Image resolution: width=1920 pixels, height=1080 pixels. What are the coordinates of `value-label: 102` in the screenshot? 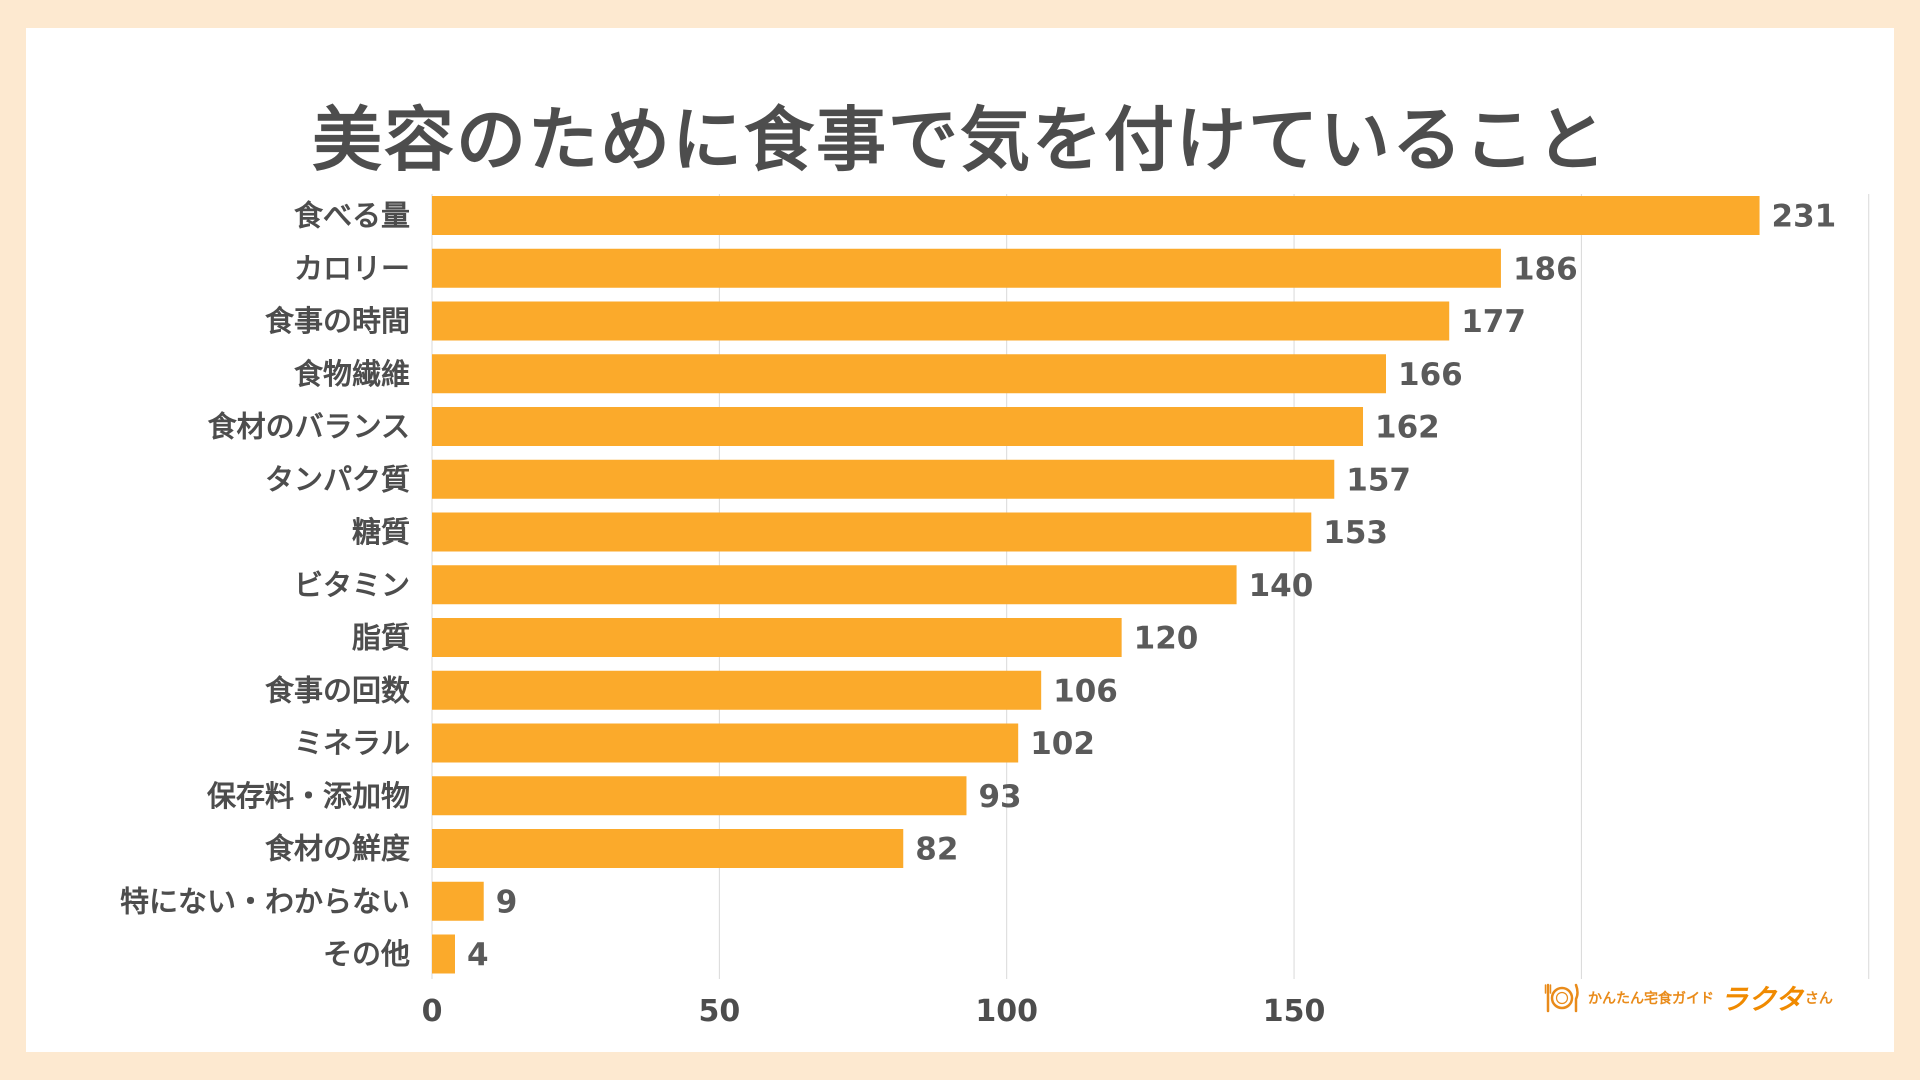 It's located at (1062, 744).